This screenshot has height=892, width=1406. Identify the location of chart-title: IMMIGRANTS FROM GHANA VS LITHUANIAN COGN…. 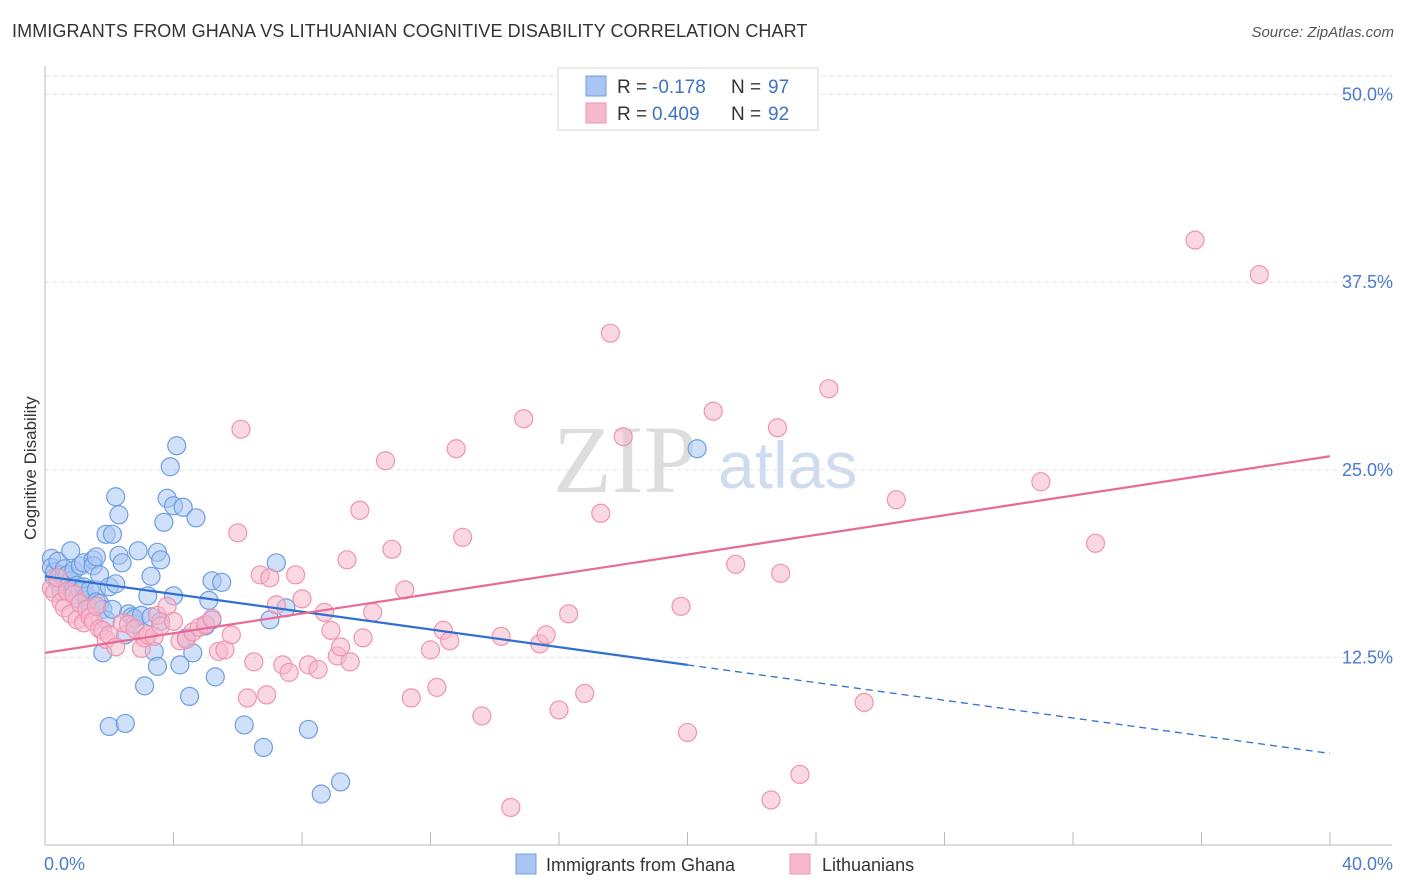
(410, 31).